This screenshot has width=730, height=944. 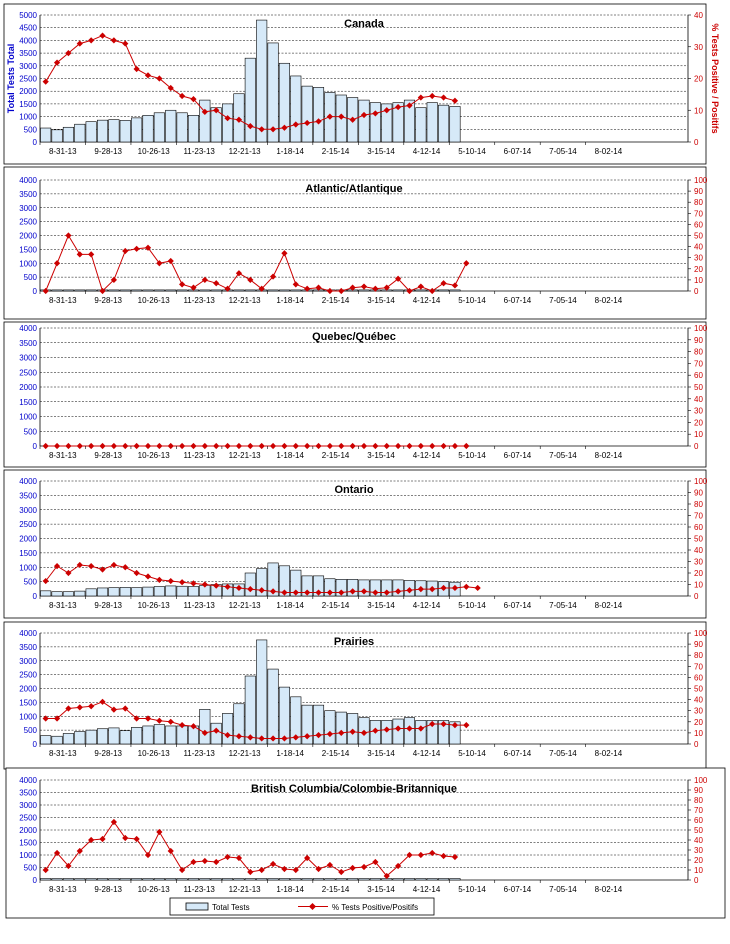 What do you see at coordinates (698, 790) in the screenshot?
I see `y2-tick-label: 90` at bounding box center [698, 790].